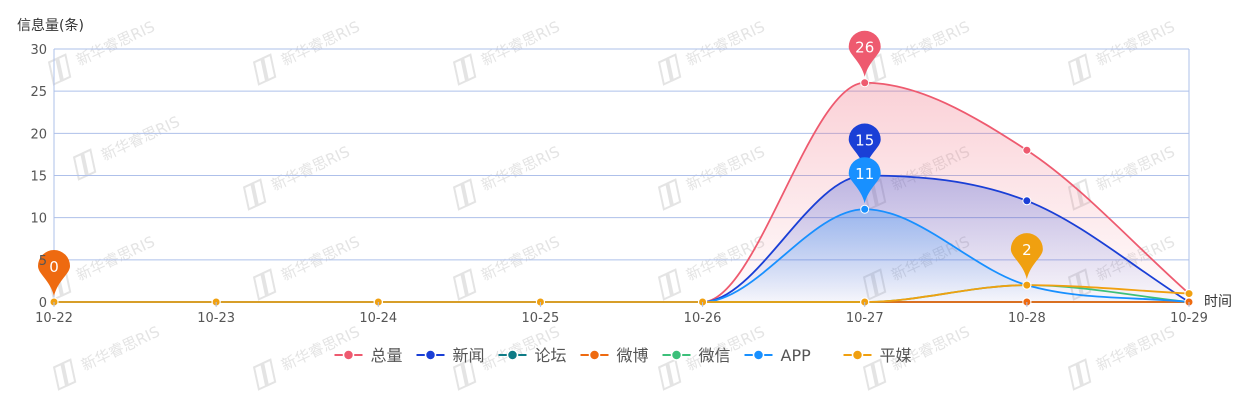 This screenshot has width=1260, height=404. What do you see at coordinates (796, 355) in the screenshot?
I see `legend-label: APP` at bounding box center [796, 355].